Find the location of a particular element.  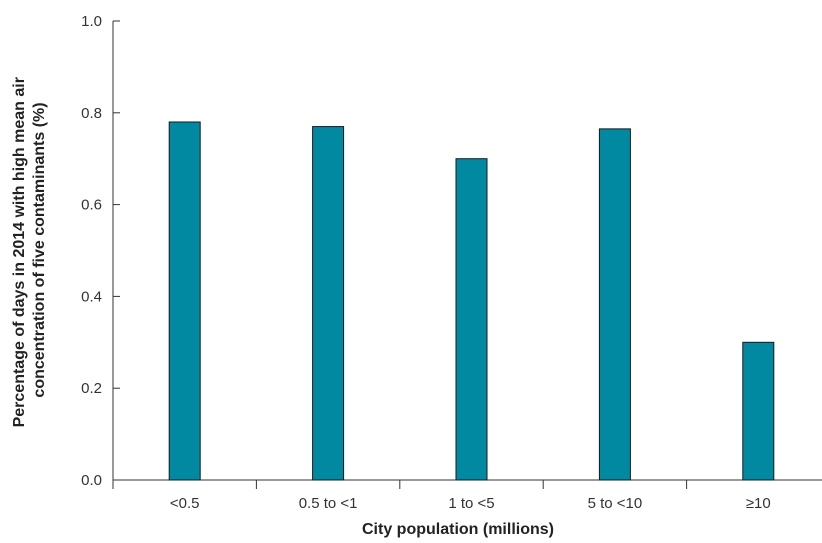

x-tick-label: 5 to <10 is located at coordinates (615, 503).